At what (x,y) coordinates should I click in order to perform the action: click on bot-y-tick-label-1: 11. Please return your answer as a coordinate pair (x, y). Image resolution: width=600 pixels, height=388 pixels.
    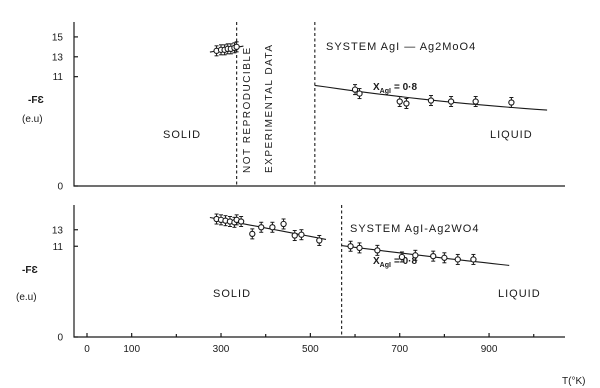
    Looking at the image, I should click on (58, 247).